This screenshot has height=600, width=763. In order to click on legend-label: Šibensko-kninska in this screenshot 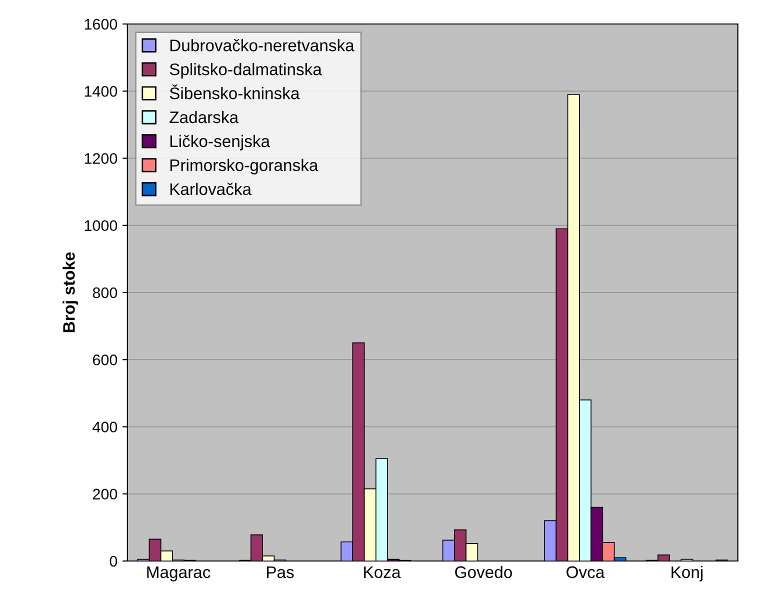, I will do `click(235, 92)`.